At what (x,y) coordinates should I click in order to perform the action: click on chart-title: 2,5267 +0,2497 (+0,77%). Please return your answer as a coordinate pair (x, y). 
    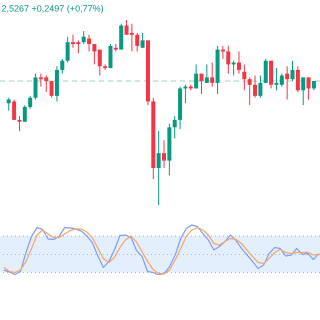
    Looking at the image, I should click on (53, 9).